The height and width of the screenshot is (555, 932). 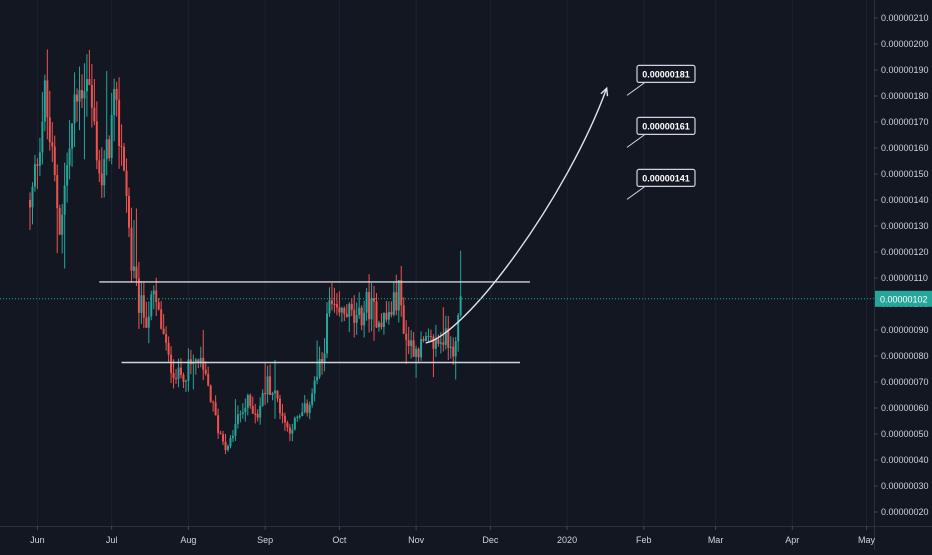 What do you see at coordinates (37, 540) in the screenshot?
I see `time-tick-label: Jun` at bounding box center [37, 540].